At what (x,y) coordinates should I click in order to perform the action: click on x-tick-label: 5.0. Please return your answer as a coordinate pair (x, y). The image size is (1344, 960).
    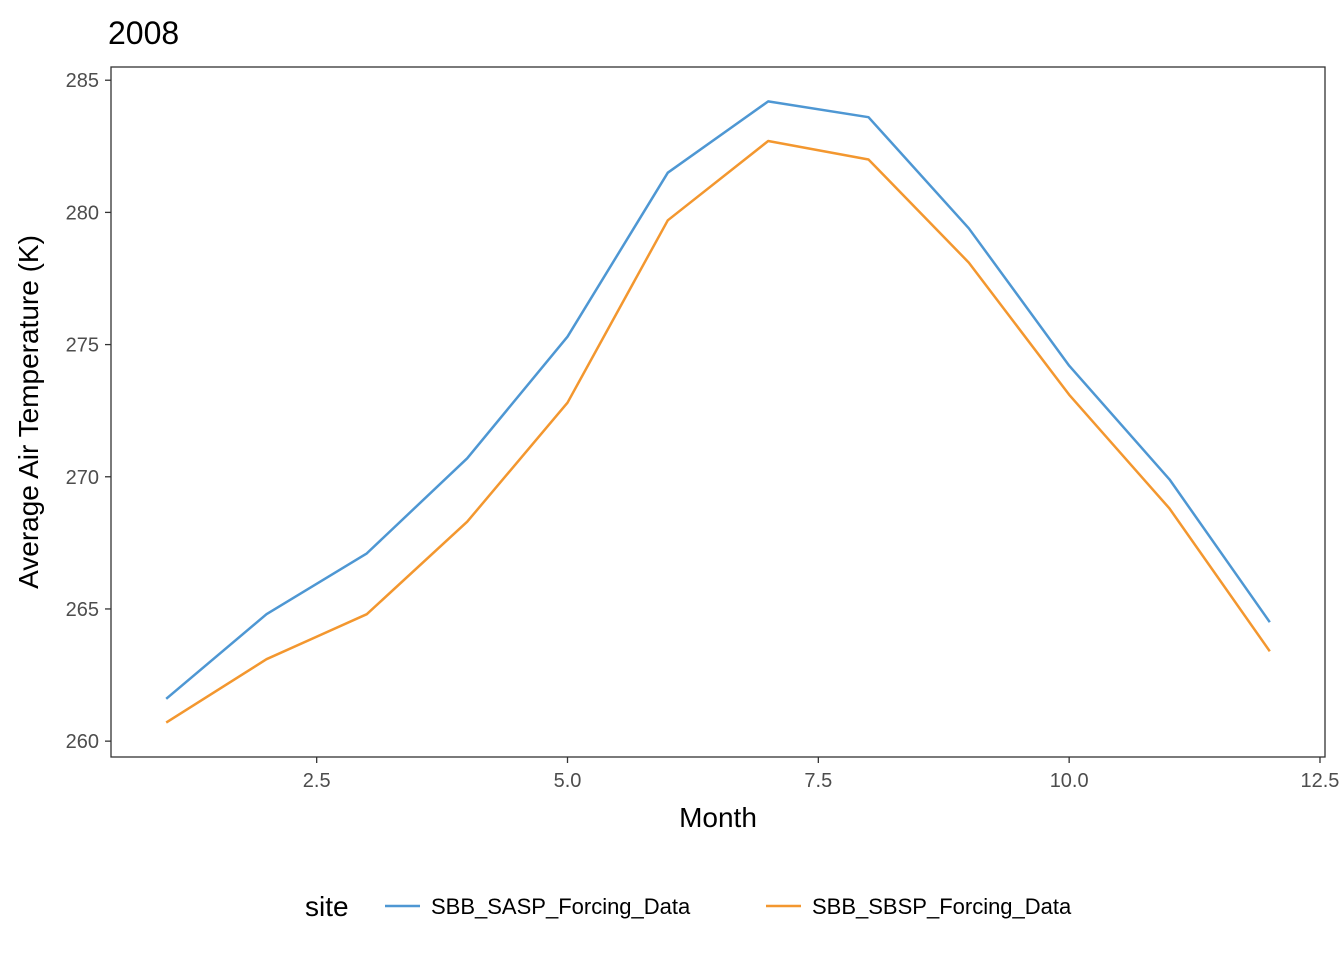
    Looking at the image, I should click on (568, 781).